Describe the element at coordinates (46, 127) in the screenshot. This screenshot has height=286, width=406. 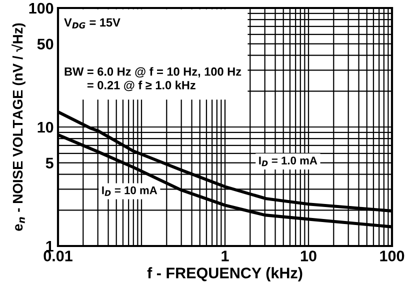
I see `y-tick-label: 10` at that location.